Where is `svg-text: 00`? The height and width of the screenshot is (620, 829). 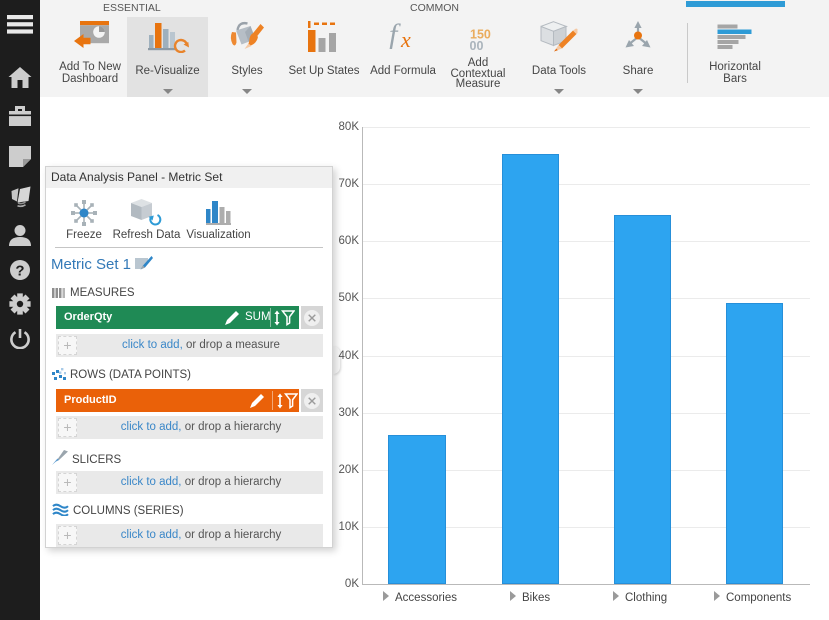 svg-text: 00 is located at coordinates (477, 45).